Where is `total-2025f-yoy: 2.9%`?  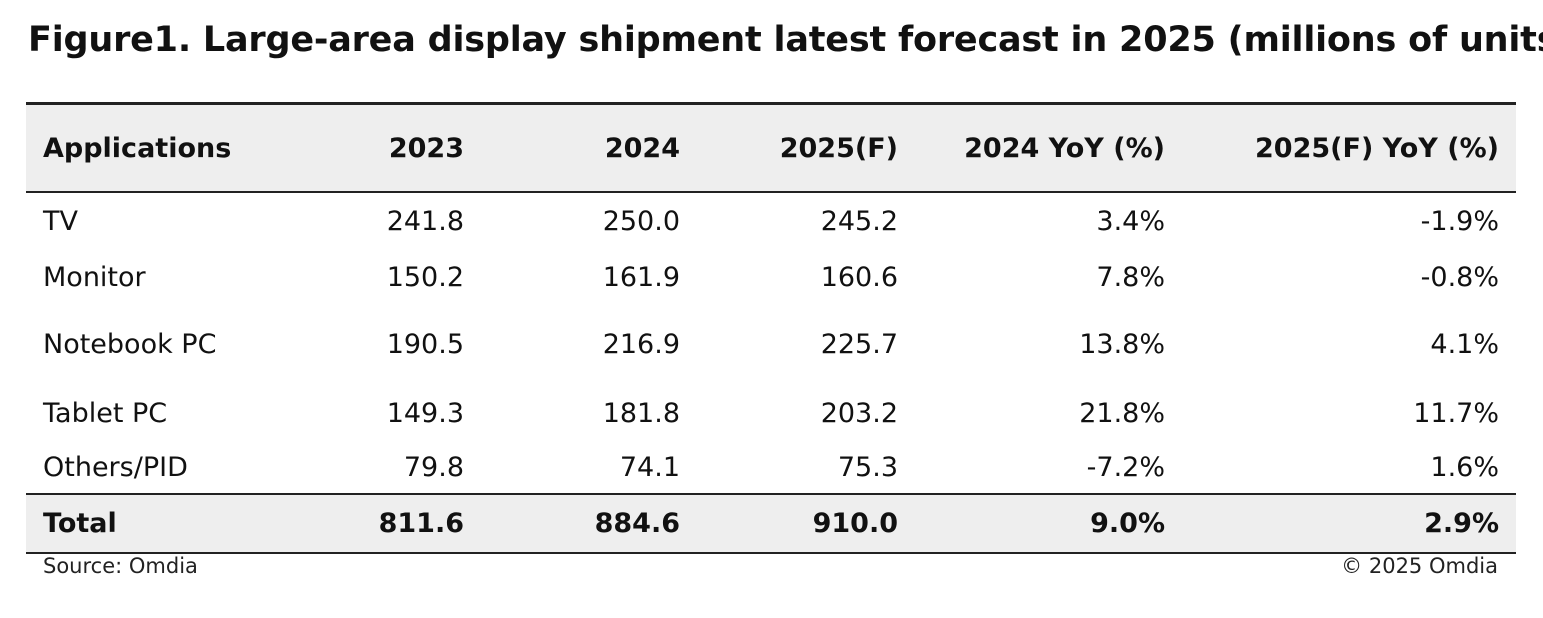
total-2025f-yoy: 2.9% is located at coordinates (1349, 523).